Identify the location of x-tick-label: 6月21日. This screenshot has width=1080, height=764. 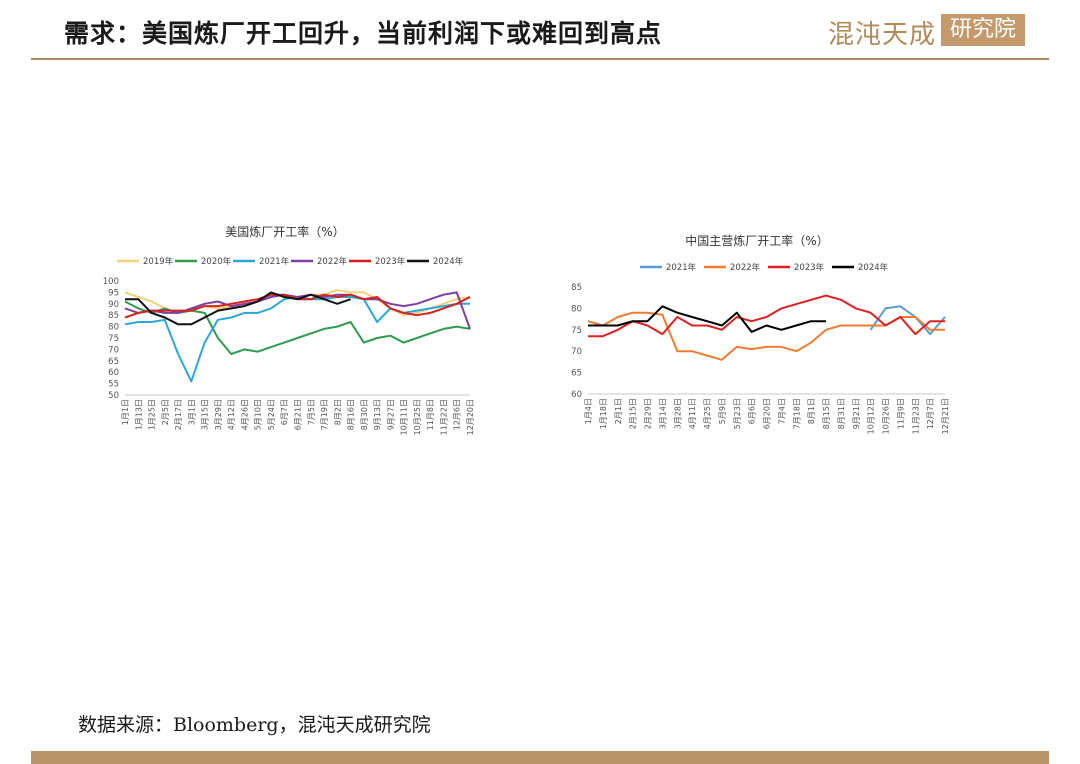
(298, 414).